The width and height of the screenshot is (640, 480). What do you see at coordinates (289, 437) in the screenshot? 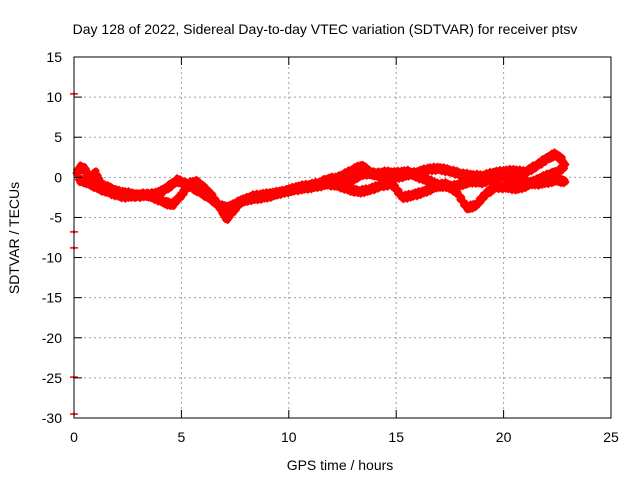
I see `x-tick-label: 10` at bounding box center [289, 437].